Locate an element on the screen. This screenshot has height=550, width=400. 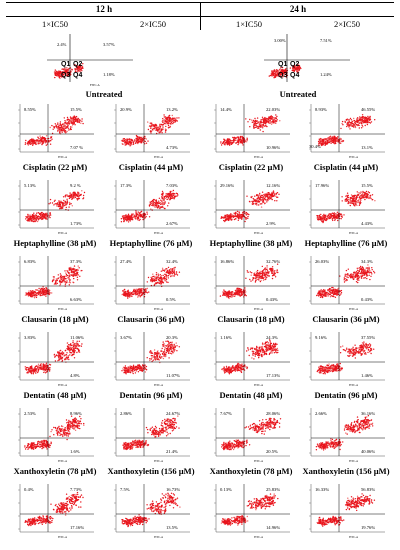
q4-percent: 0.43% is located at coordinates (272, 299).